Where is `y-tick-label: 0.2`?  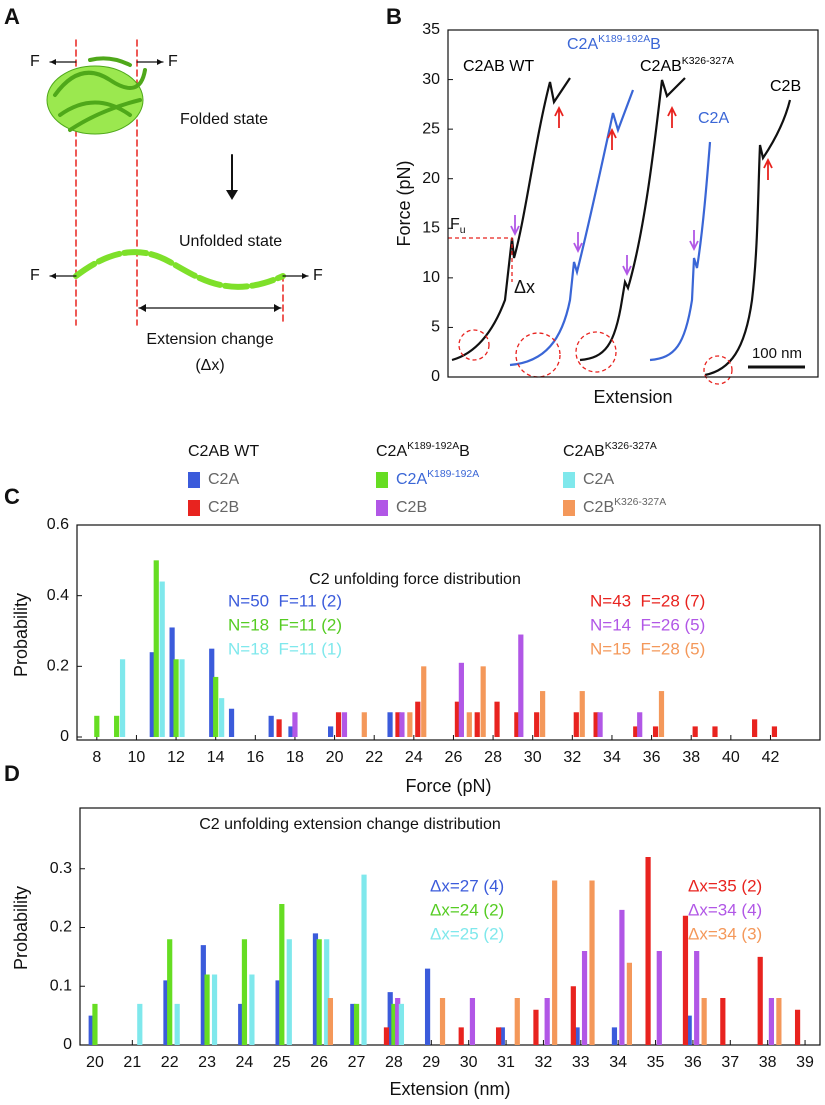 y-tick-label: 0.2 is located at coordinates (58, 666).